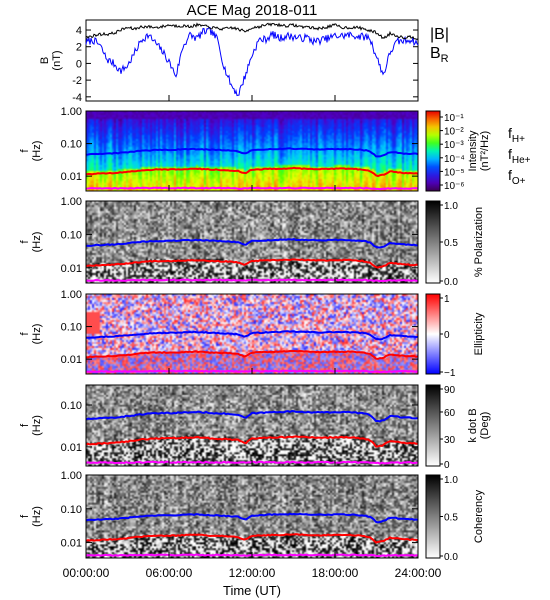 The image size is (550, 600). Describe the element at coordinates (71, 202) in the screenshot. I see `heatmap-ytick-label: 1.00` at that location.